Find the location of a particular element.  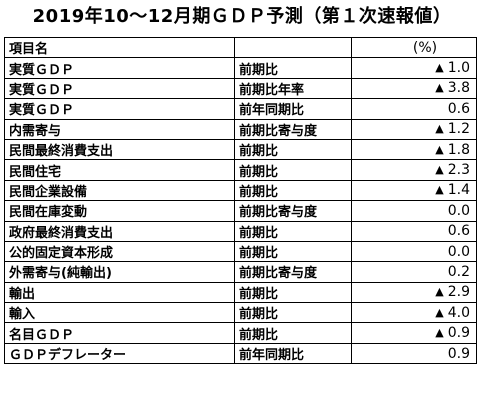

row-value: 1.8 is located at coordinates (458, 149).